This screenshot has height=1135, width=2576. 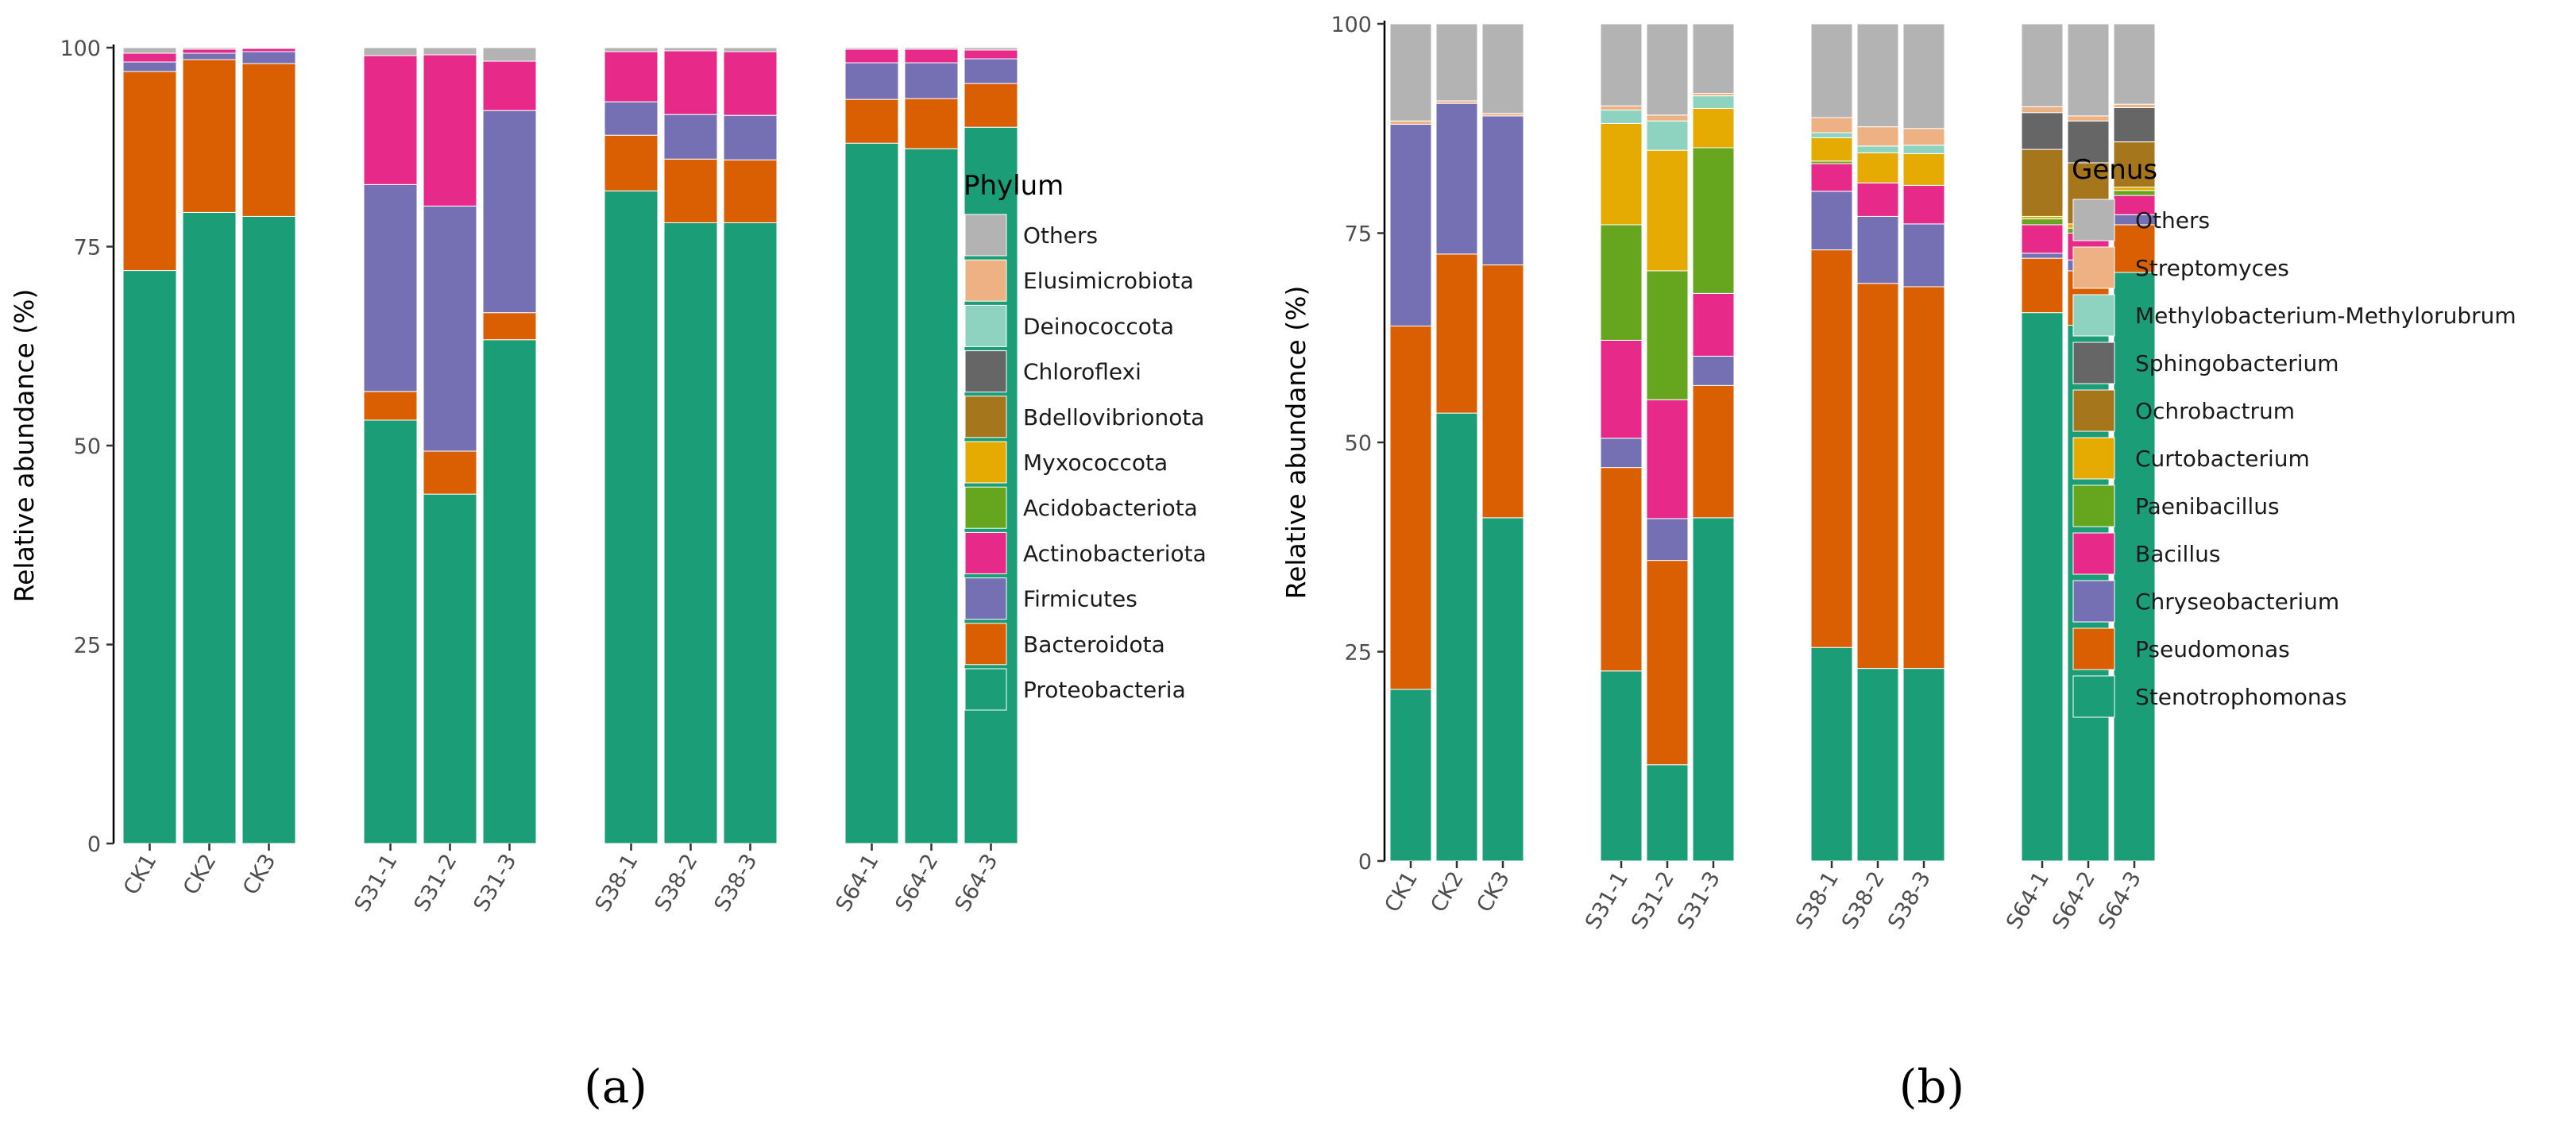 I want to click on genus-legend-key-streptomyces, so click(x=2093, y=267).